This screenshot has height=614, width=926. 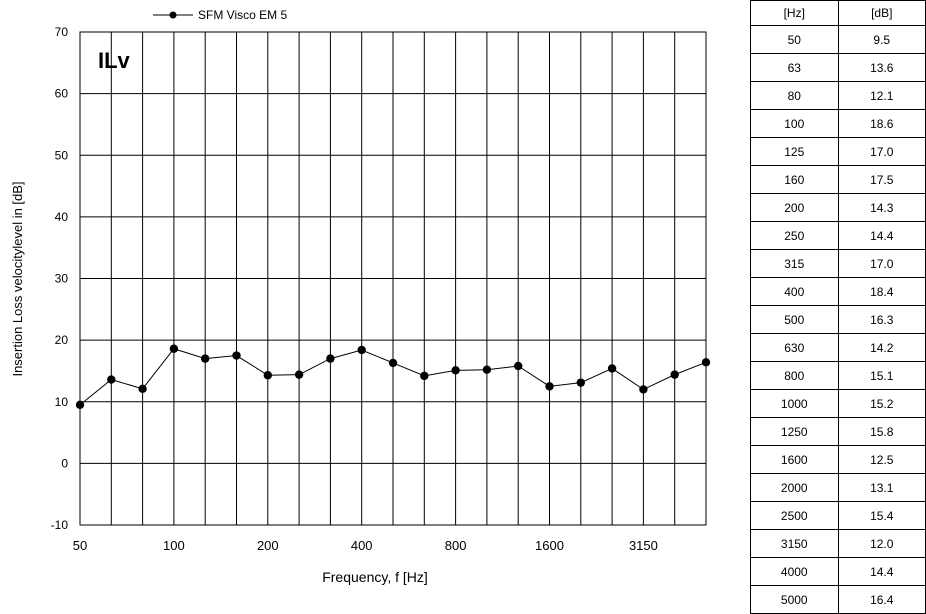 What do you see at coordinates (881, 67) in the screenshot?
I see `table-cell-value: 13.6` at bounding box center [881, 67].